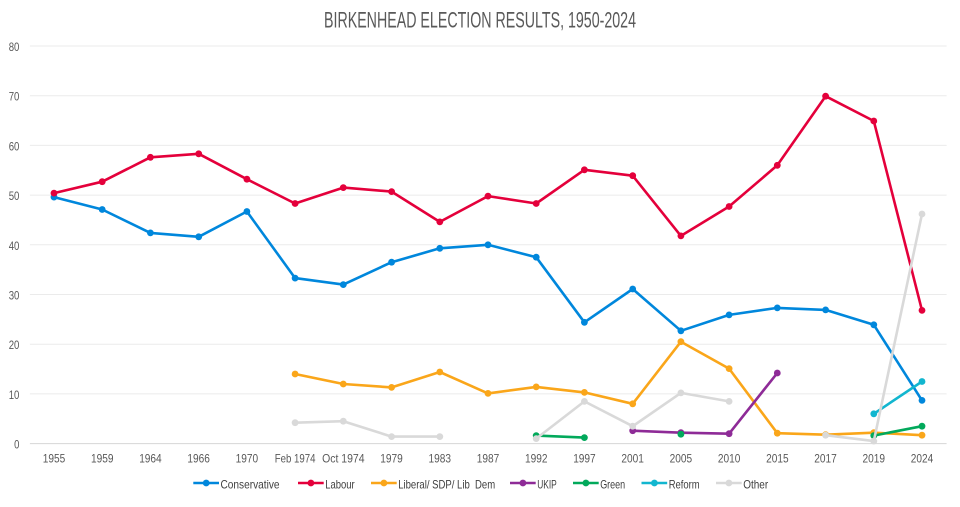  Describe the element at coordinates (250, 484) in the screenshot. I see `svg-text: Conservative` at that location.